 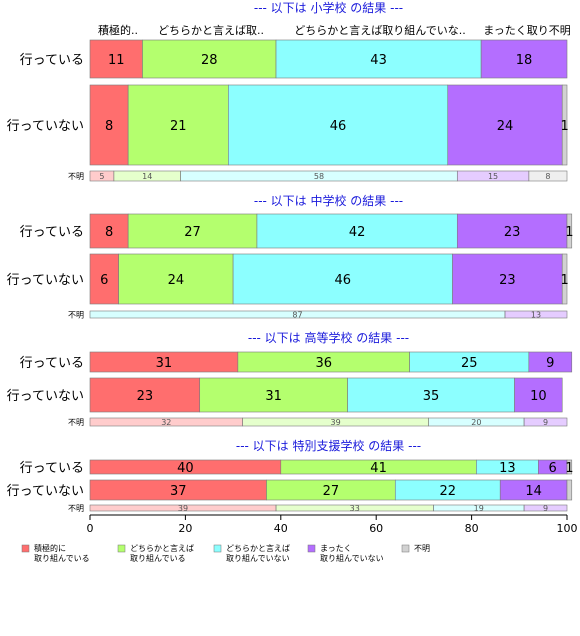 What do you see at coordinates (328, 445) in the screenshot?
I see `panel-title-4: --- 以下は 特別支援学校 の結果 ---` at bounding box center [328, 445].